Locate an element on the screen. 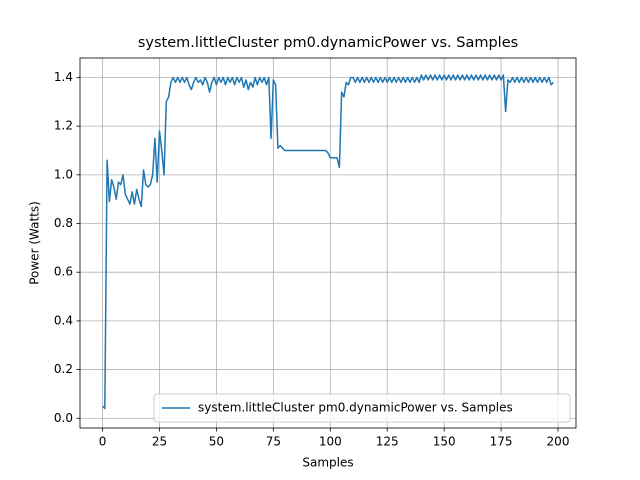 The height and width of the screenshot is (480, 640). x-tick-label: 125 is located at coordinates (387, 442).